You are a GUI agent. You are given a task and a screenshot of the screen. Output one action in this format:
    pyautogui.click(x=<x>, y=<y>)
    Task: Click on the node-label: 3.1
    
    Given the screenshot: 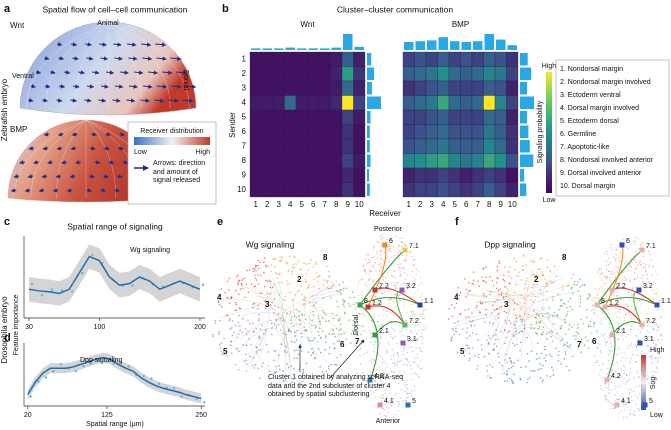 What is the action you would take?
    pyautogui.click(x=412, y=339)
    